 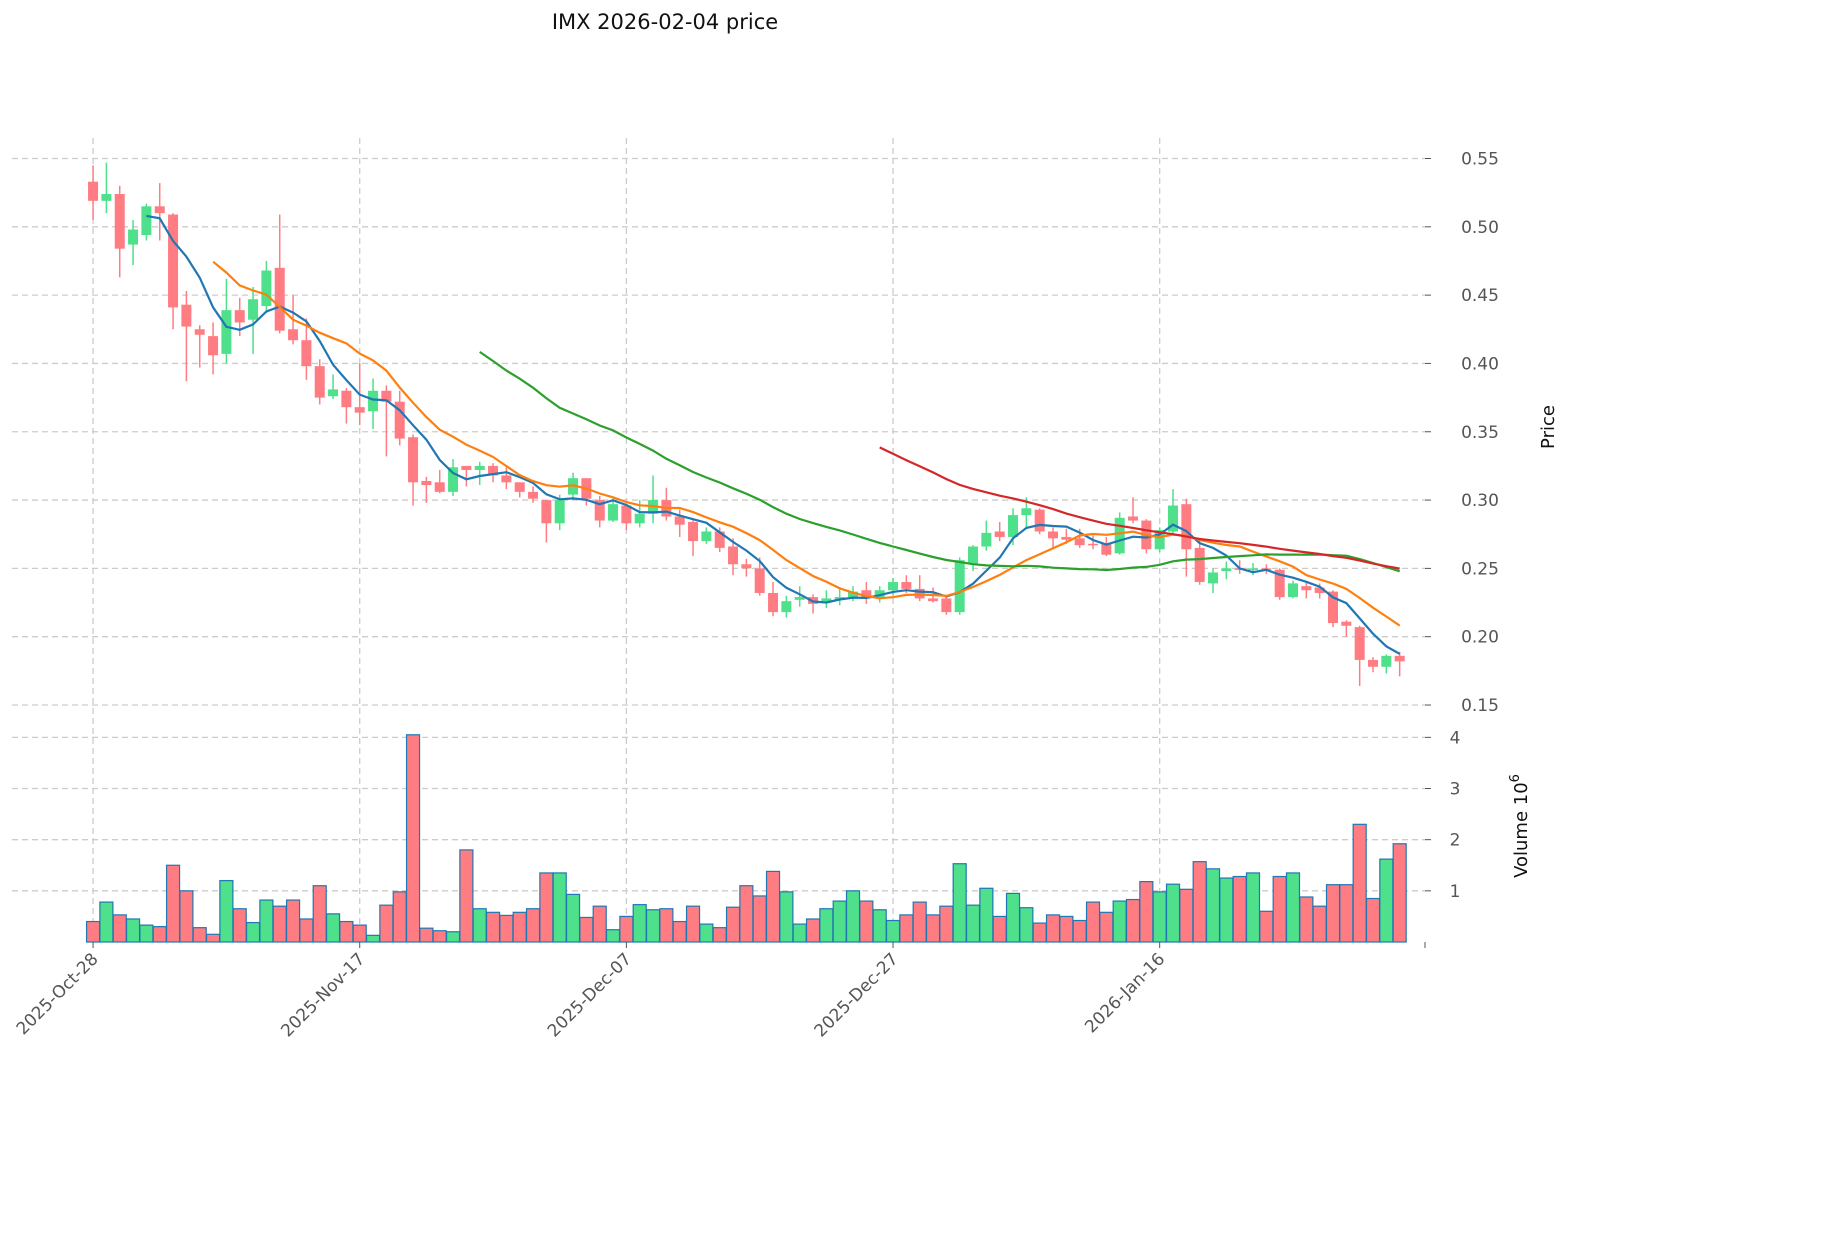 What do you see at coordinates (1480, 501) in the screenshot?
I see `price-tick-label: 0.30` at bounding box center [1480, 501].